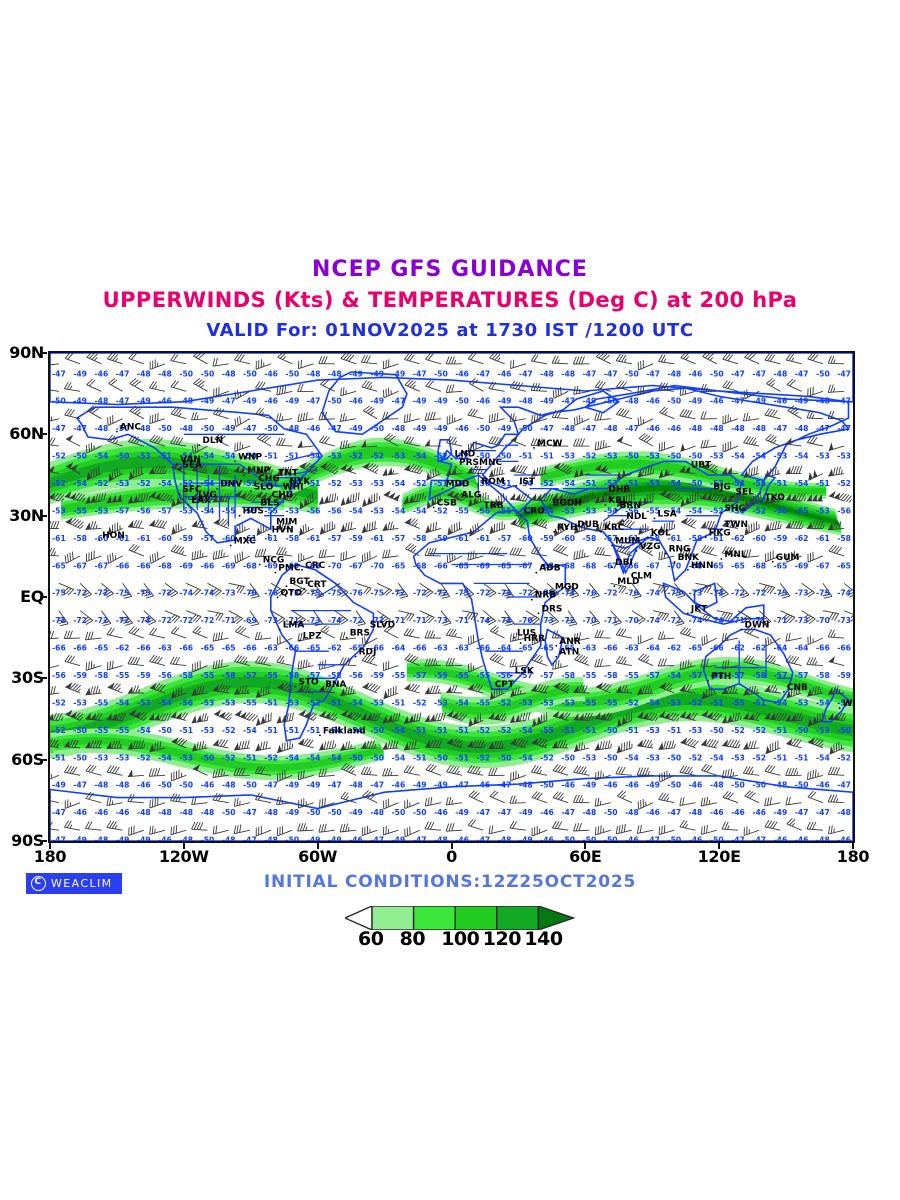 This screenshot has height=1200, width=900. What do you see at coordinates (475, 918) in the screenshot?
I see `colorbar` at bounding box center [475, 918].